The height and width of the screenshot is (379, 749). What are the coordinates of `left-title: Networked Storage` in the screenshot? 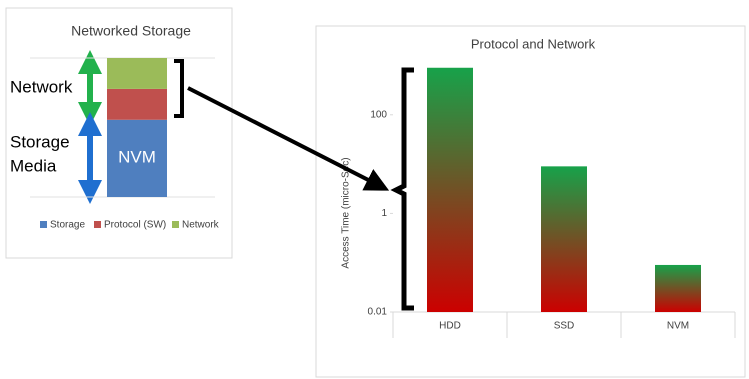 It's located at (131, 31).